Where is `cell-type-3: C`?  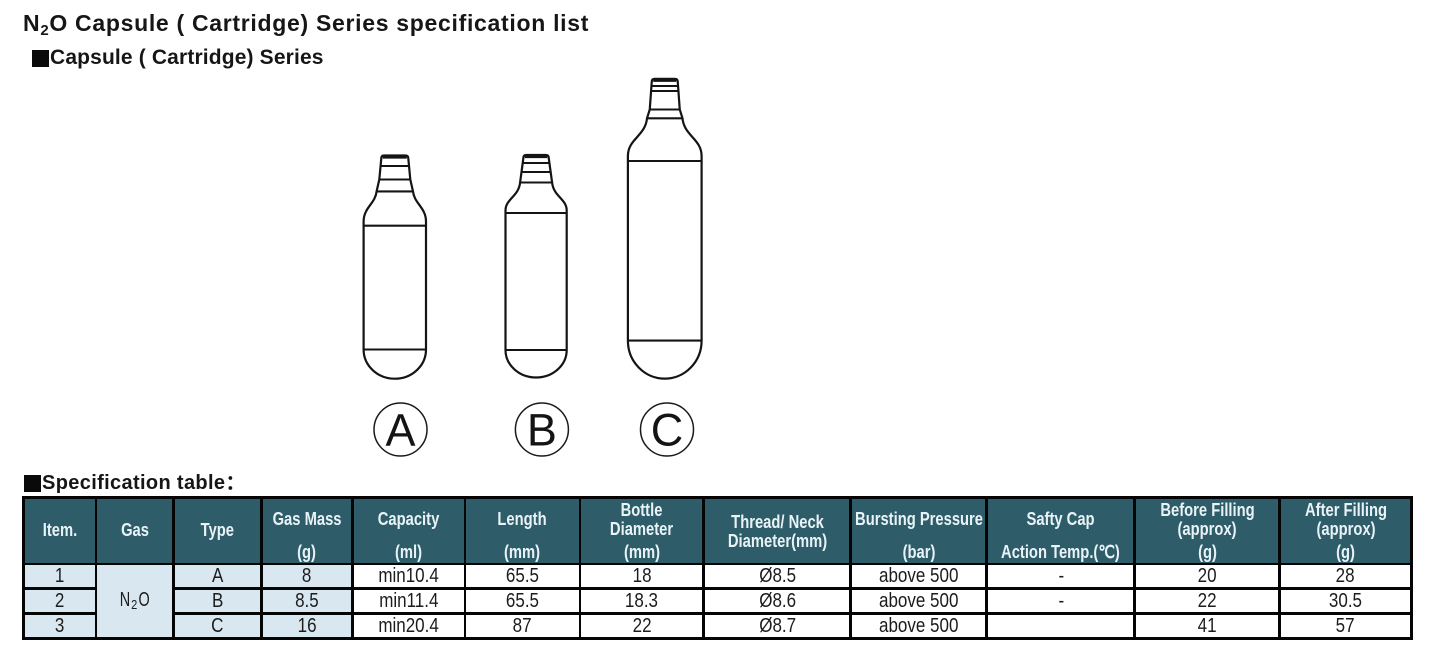 cell-type-3: C is located at coordinates (217, 626).